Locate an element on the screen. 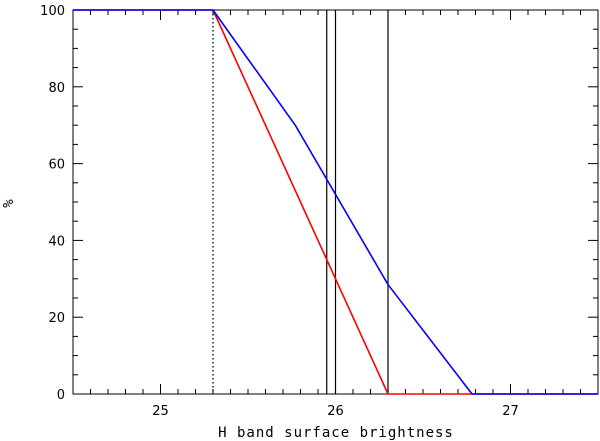  y-tick-label: 60 is located at coordinates (56, 165).